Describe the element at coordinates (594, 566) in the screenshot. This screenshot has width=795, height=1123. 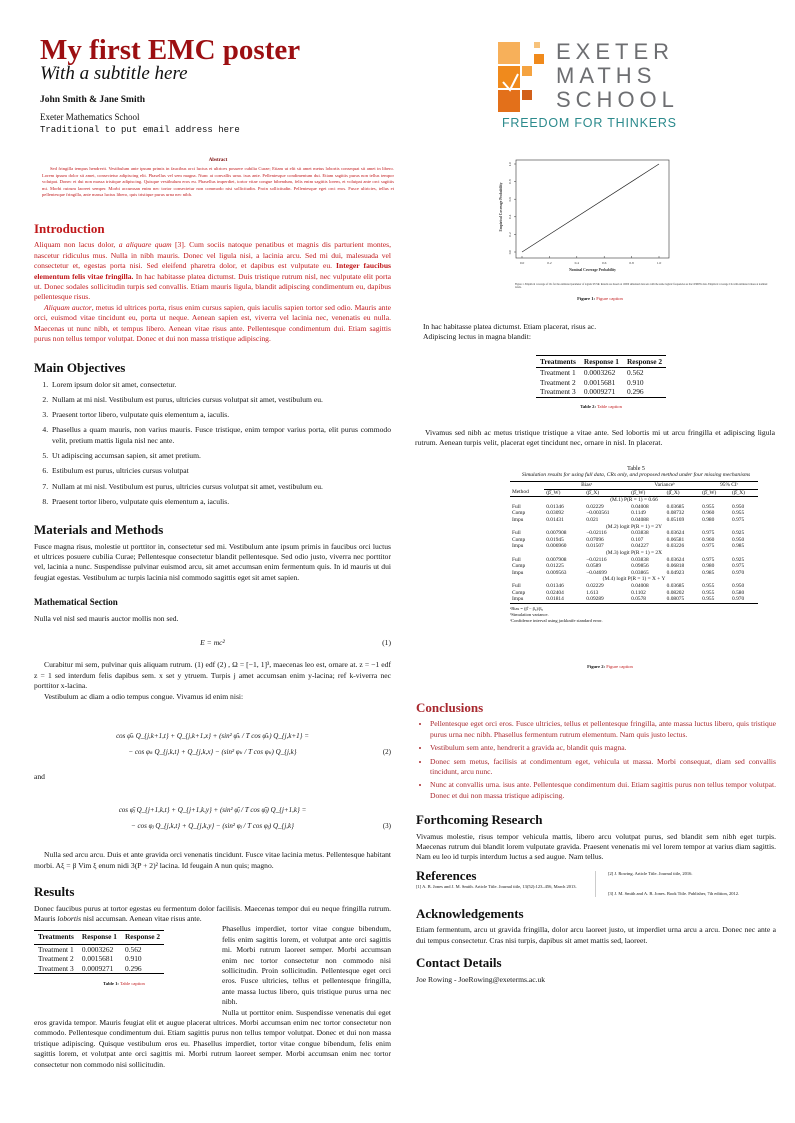
I see `table-cell: 0.0589` at that location.